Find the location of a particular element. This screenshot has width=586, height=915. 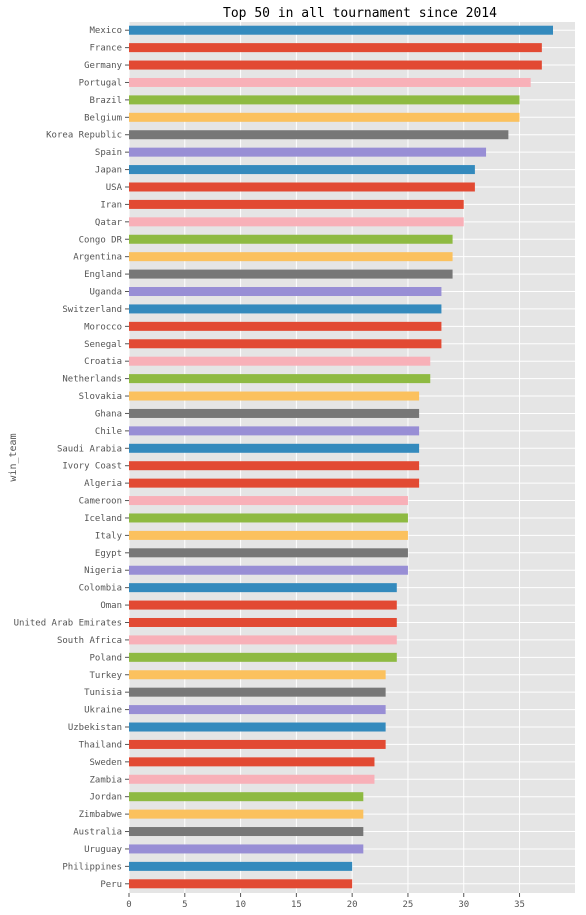

y-tick-label: Uganda is located at coordinates (105, 293).